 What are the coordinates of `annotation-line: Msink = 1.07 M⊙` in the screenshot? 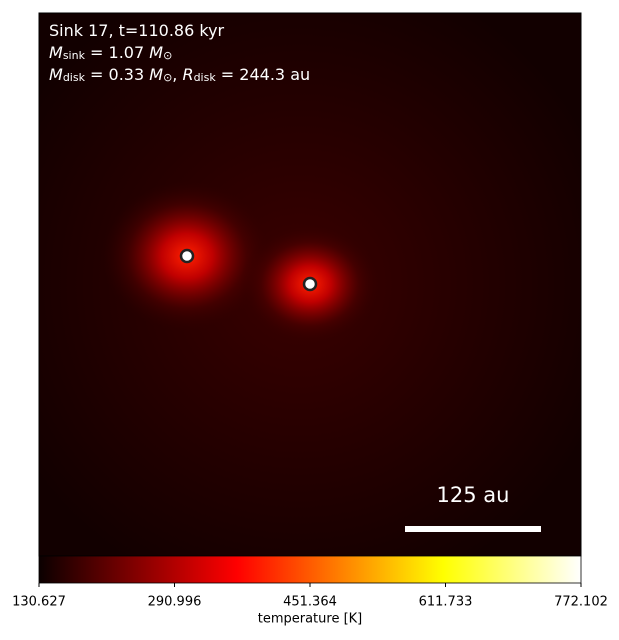 It's located at (110, 53).